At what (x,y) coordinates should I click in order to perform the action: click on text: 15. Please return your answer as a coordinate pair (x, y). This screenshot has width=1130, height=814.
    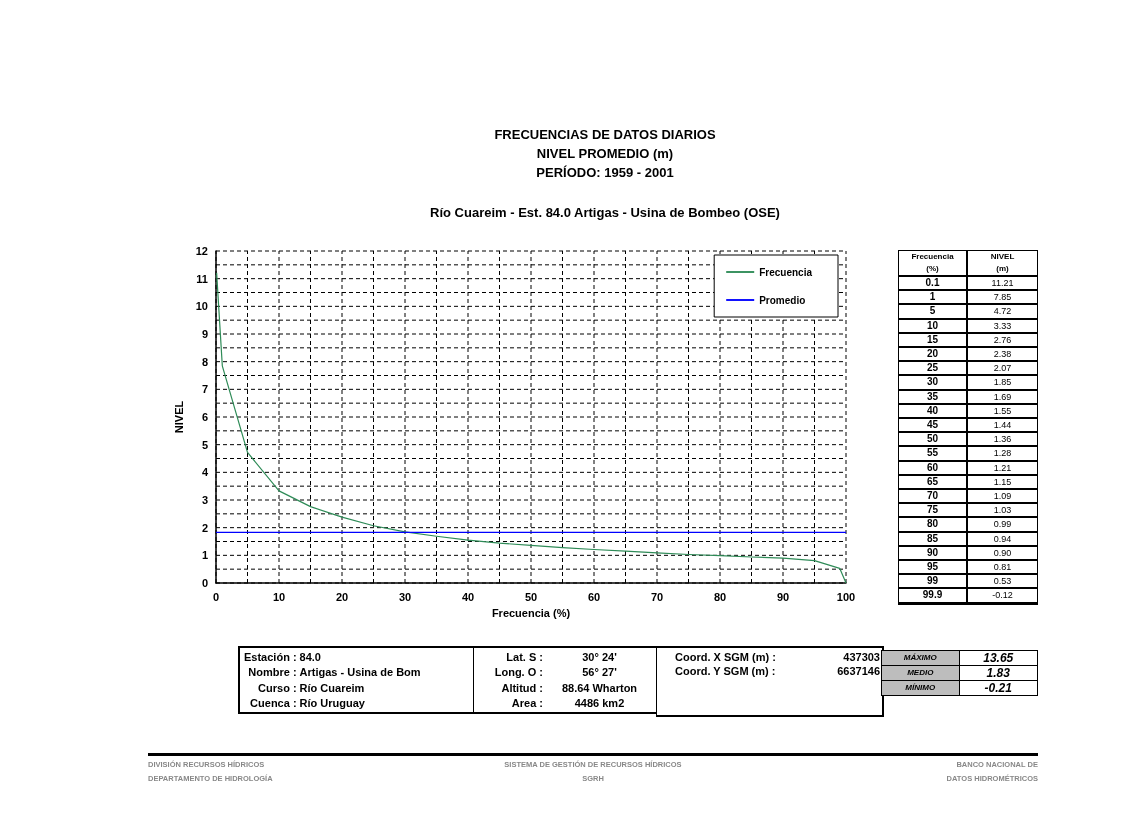
    Looking at the image, I should click on (933, 341).